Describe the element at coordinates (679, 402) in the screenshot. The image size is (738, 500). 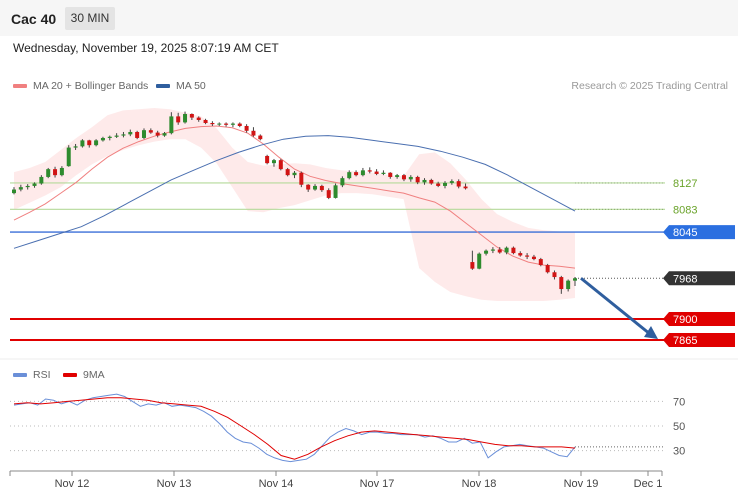
I see `rsi-tick-label: 70` at that location.